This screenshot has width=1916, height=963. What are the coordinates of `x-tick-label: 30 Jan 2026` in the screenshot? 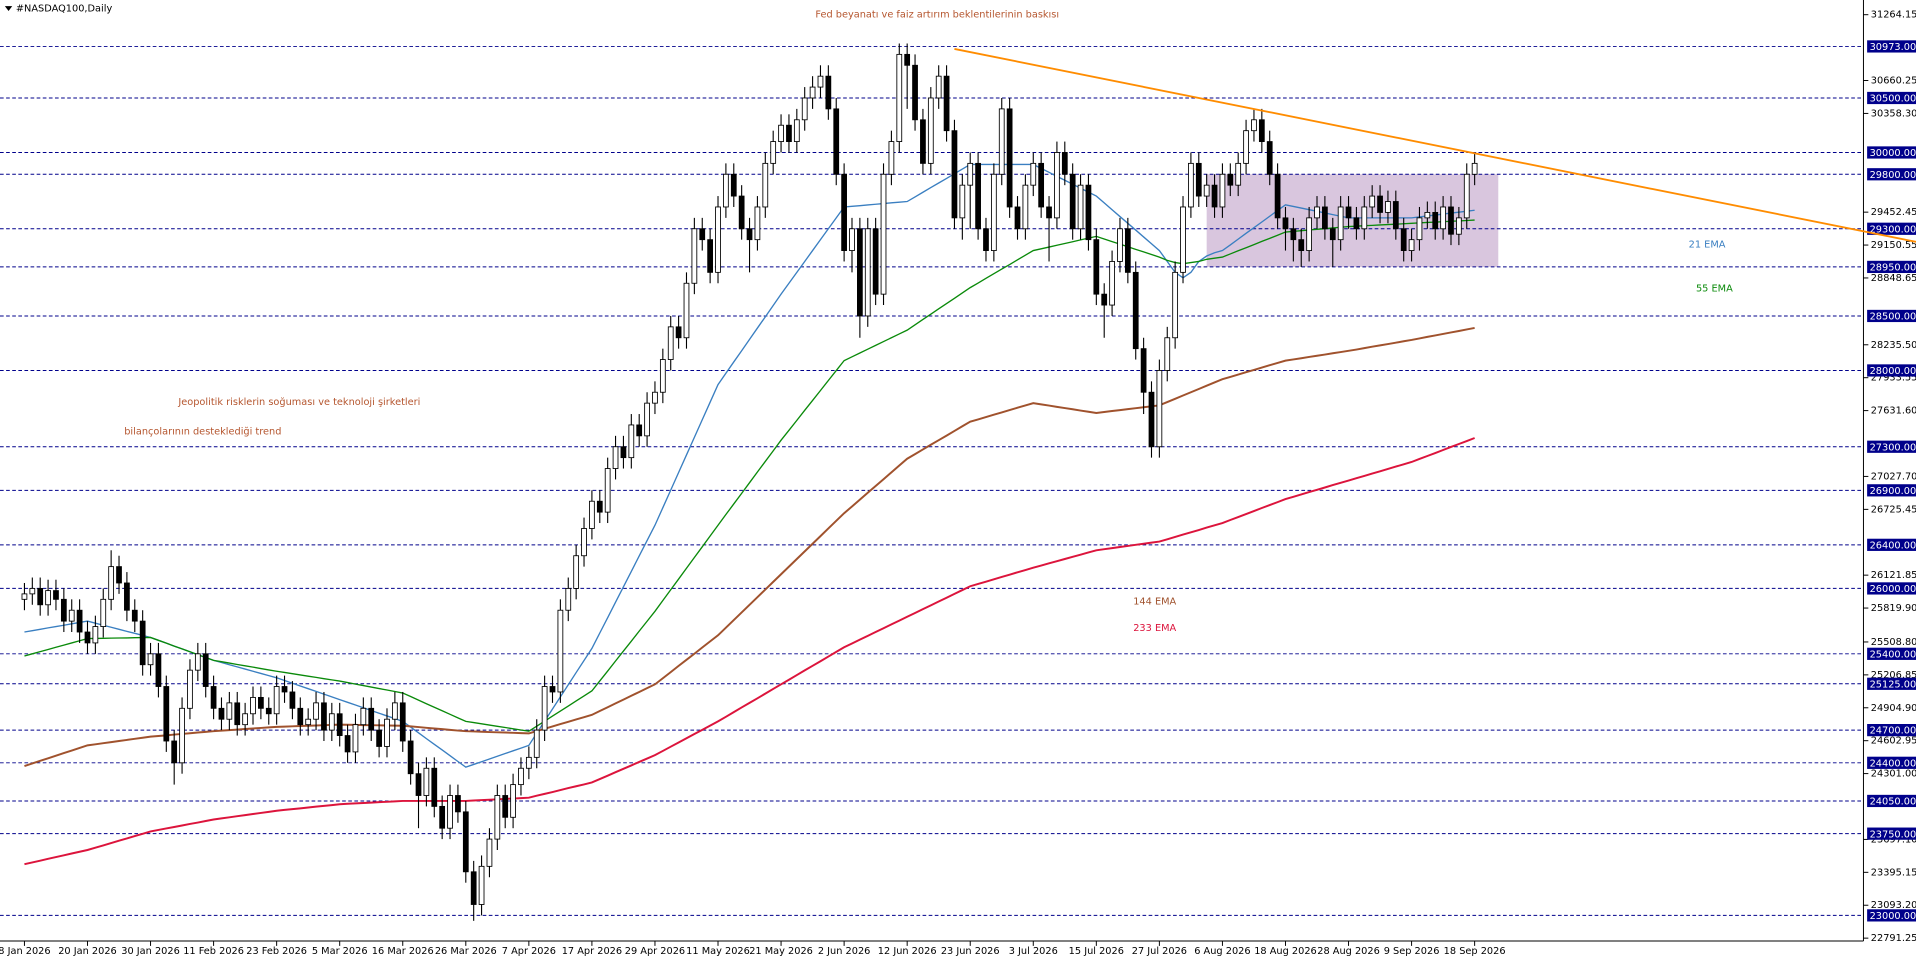 It's located at (150, 951).